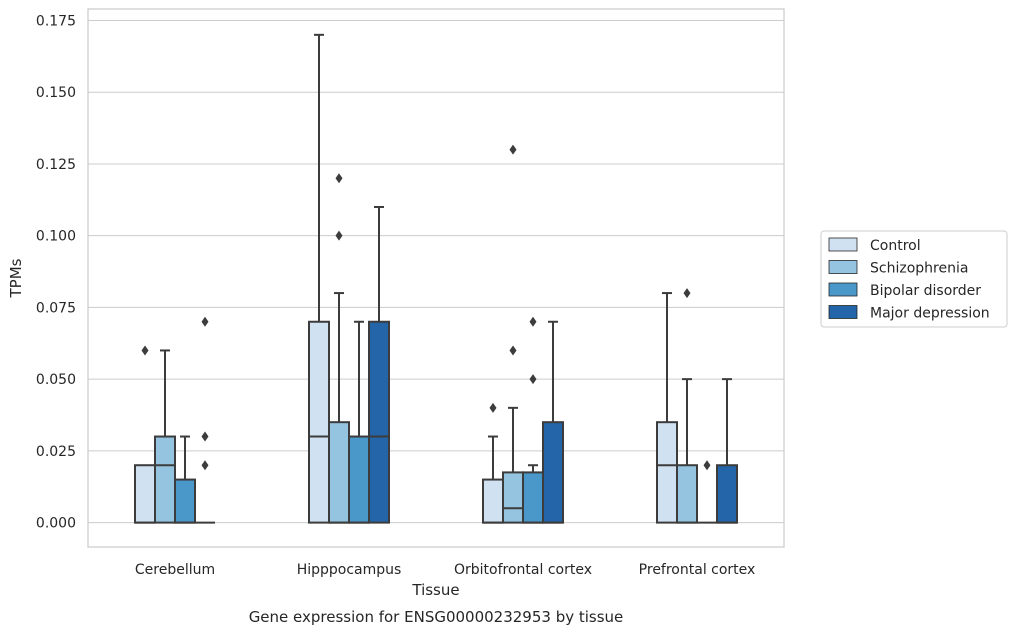 The height and width of the screenshot is (634, 1017). What do you see at coordinates (930, 314) in the screenshot?
I see `legend-label: Major depression` at bounding box center [930, 314].